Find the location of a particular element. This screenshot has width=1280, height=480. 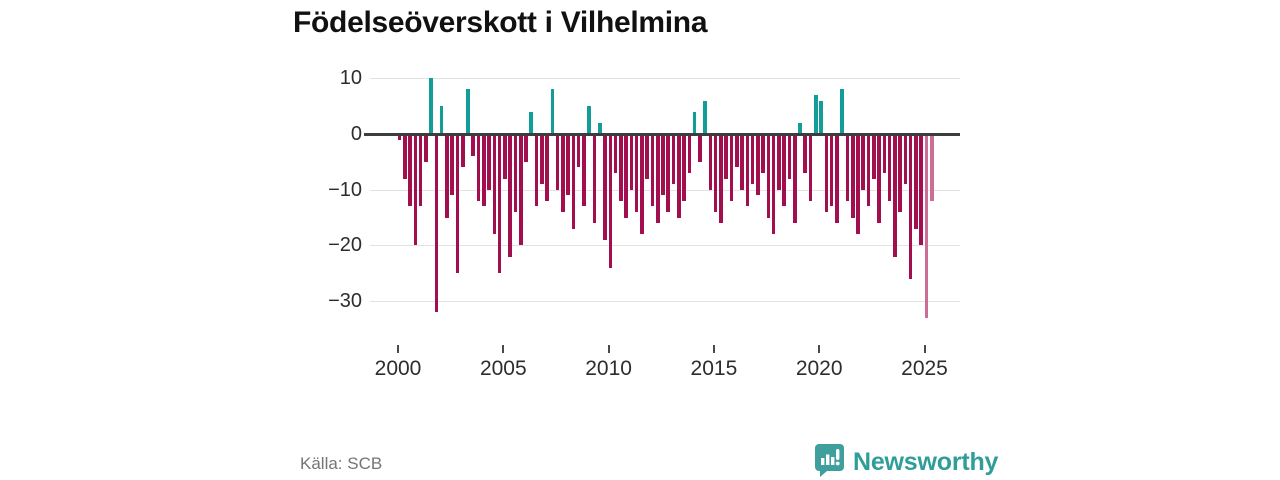

bar-2002-Q3 is located at coordinates (452, 165).